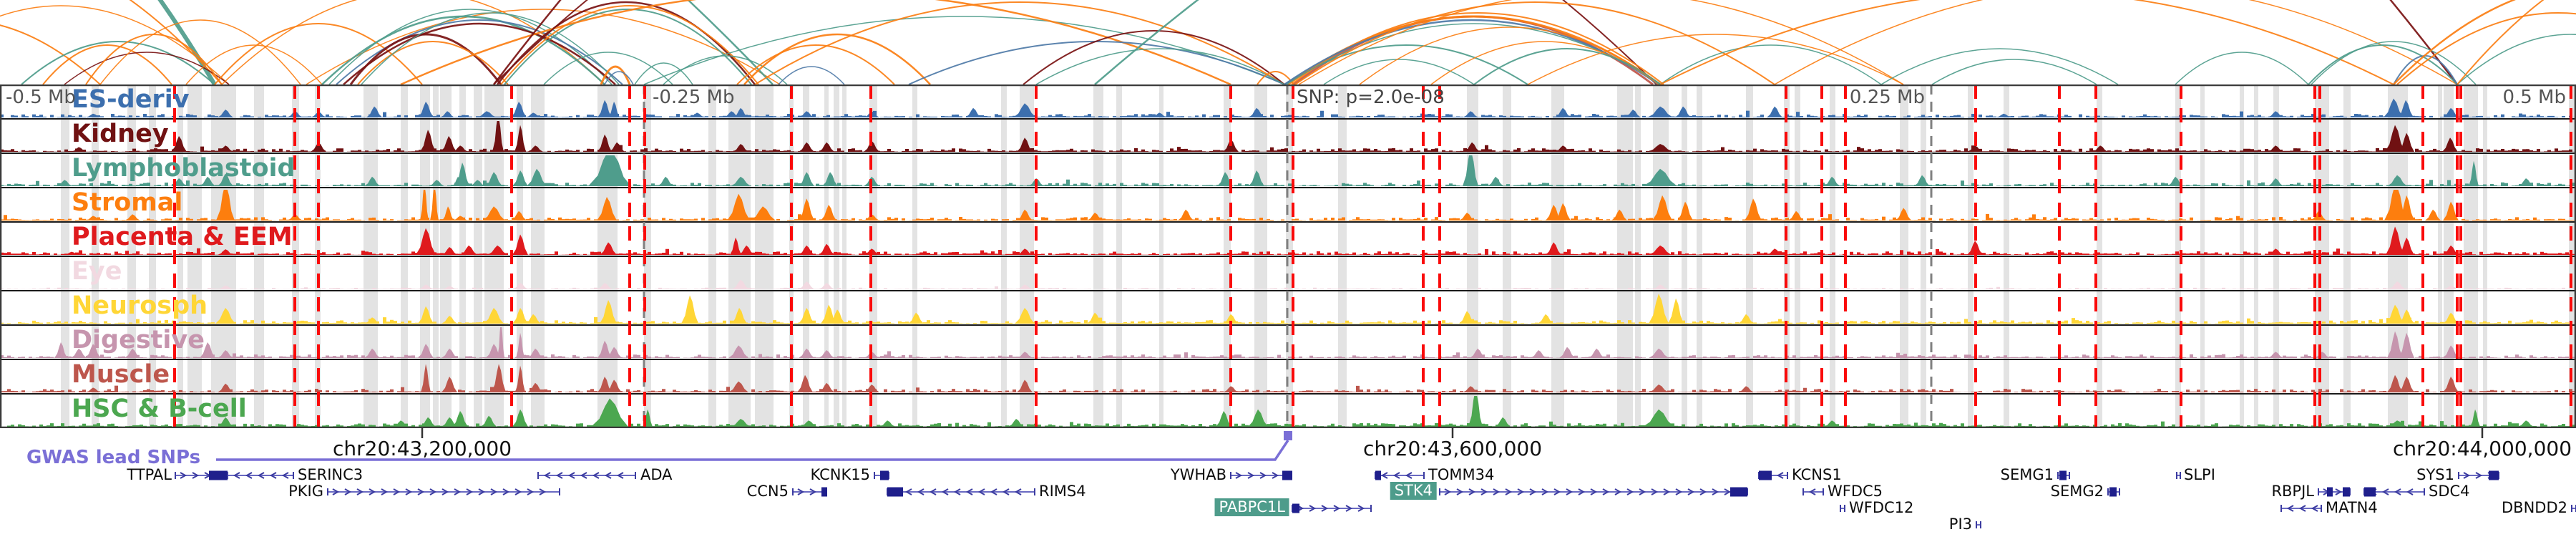 The image size is (2576, 537). I want to click on gene-serinc3, so click(260, 475).